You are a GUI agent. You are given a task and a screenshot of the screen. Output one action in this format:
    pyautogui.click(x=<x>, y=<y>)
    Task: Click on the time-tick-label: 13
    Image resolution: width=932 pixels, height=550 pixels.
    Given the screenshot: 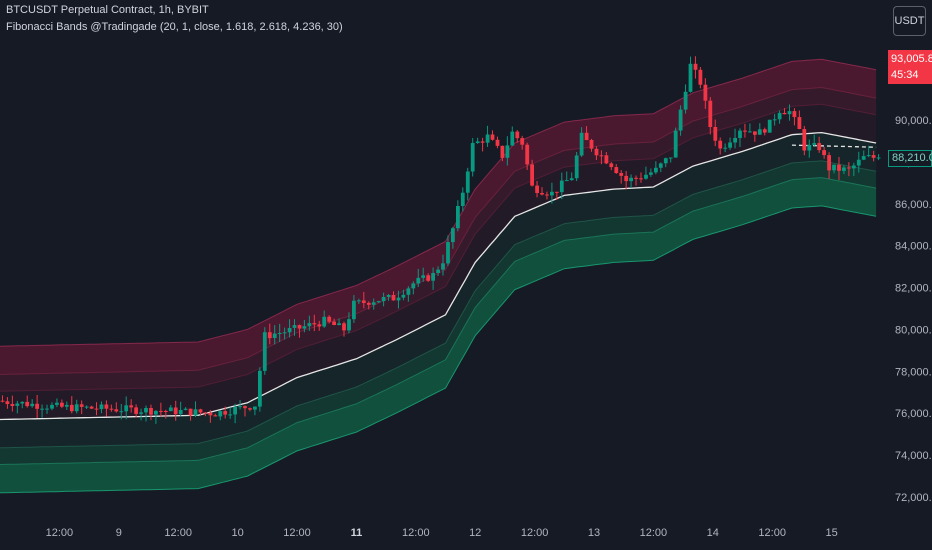 What is the action you would take?
    pyautogui.click(x=594, y=533)
    